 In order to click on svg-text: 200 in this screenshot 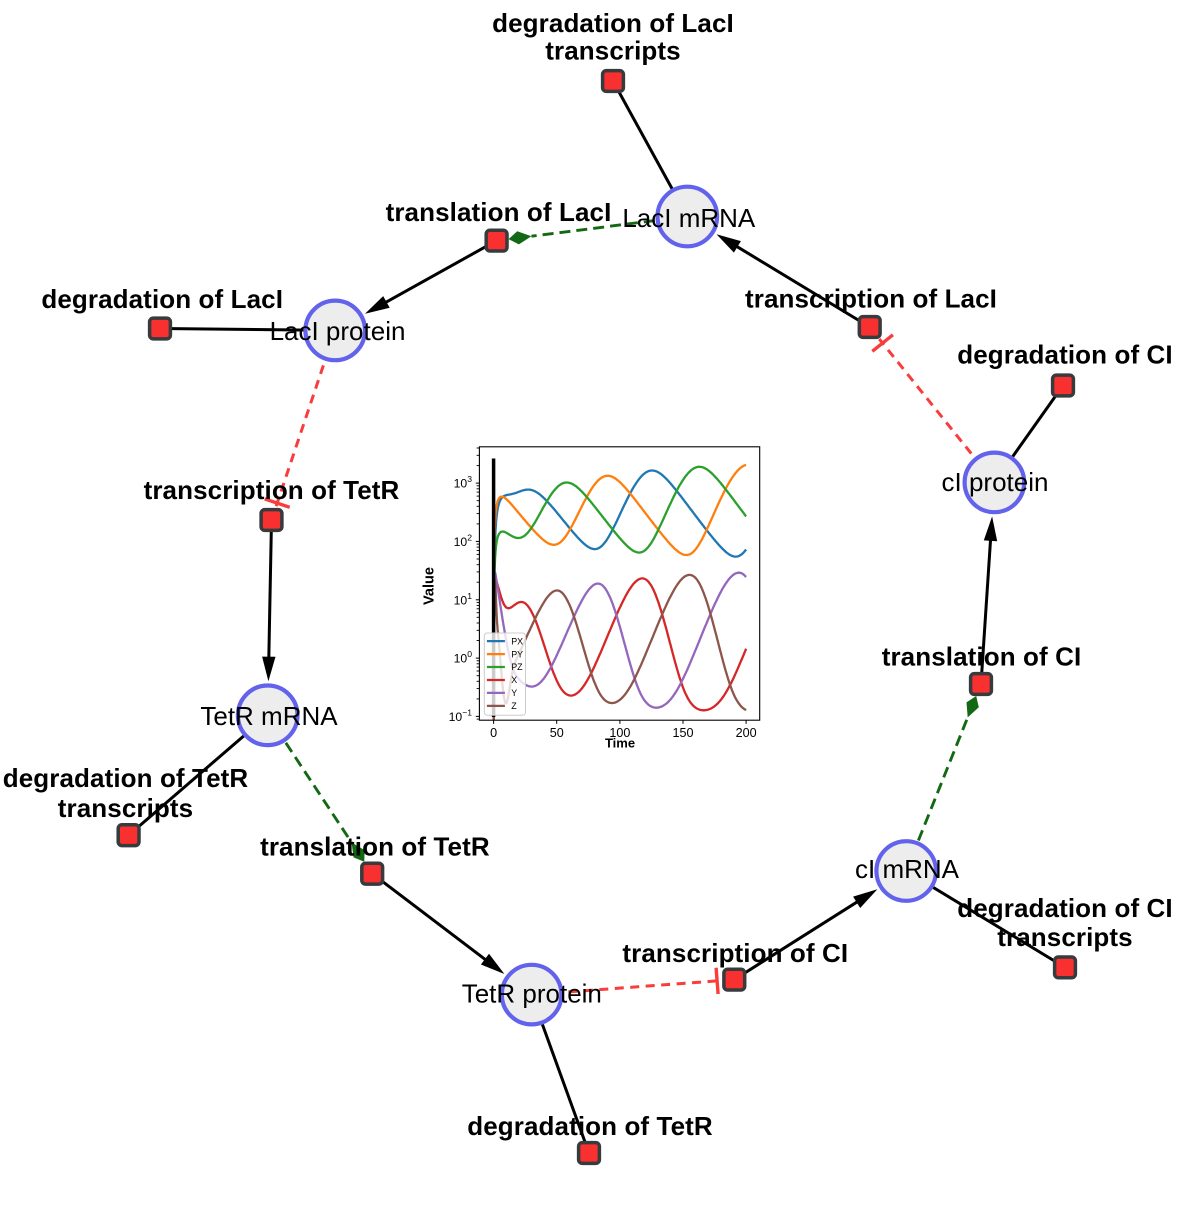, I will do `click(746, 733)`.